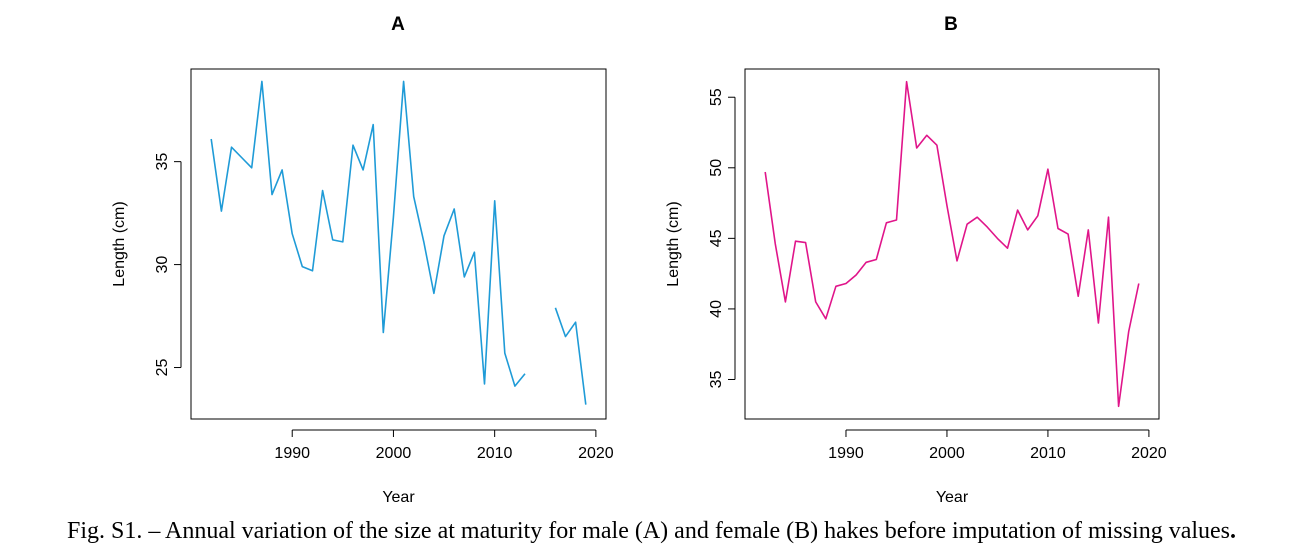 The height and width of the screenshot is (557, 1303). I want to click on y-tick-label: 50, so click(716, 168).